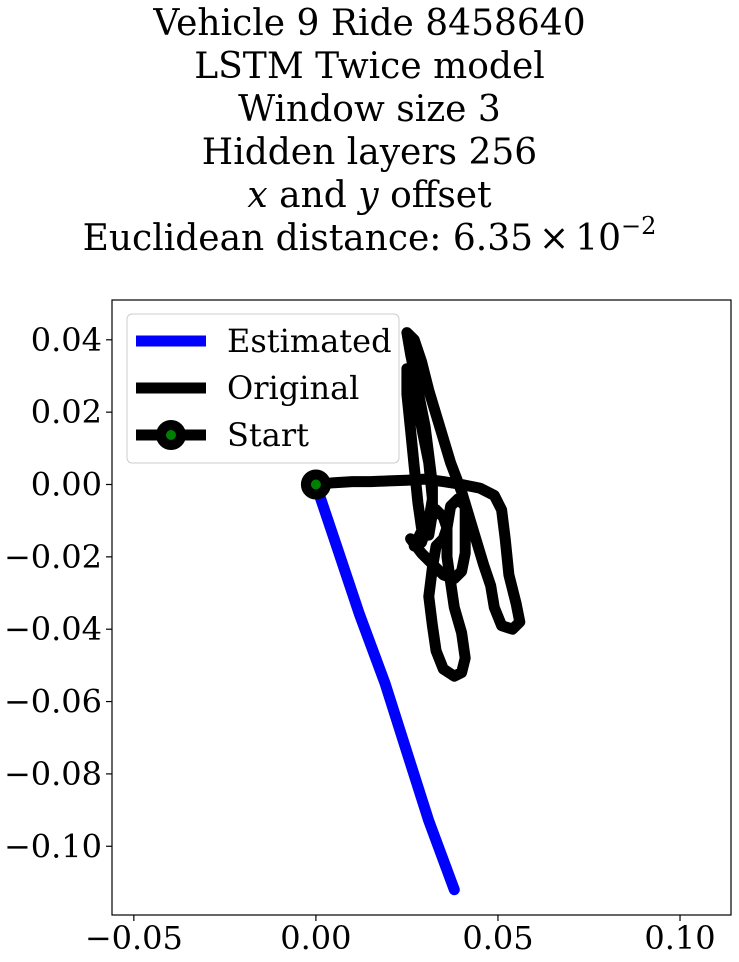  Describe the element at coordinates (66, 340) in the screenshot. I see `y-tick-label: 0.04` at that location.